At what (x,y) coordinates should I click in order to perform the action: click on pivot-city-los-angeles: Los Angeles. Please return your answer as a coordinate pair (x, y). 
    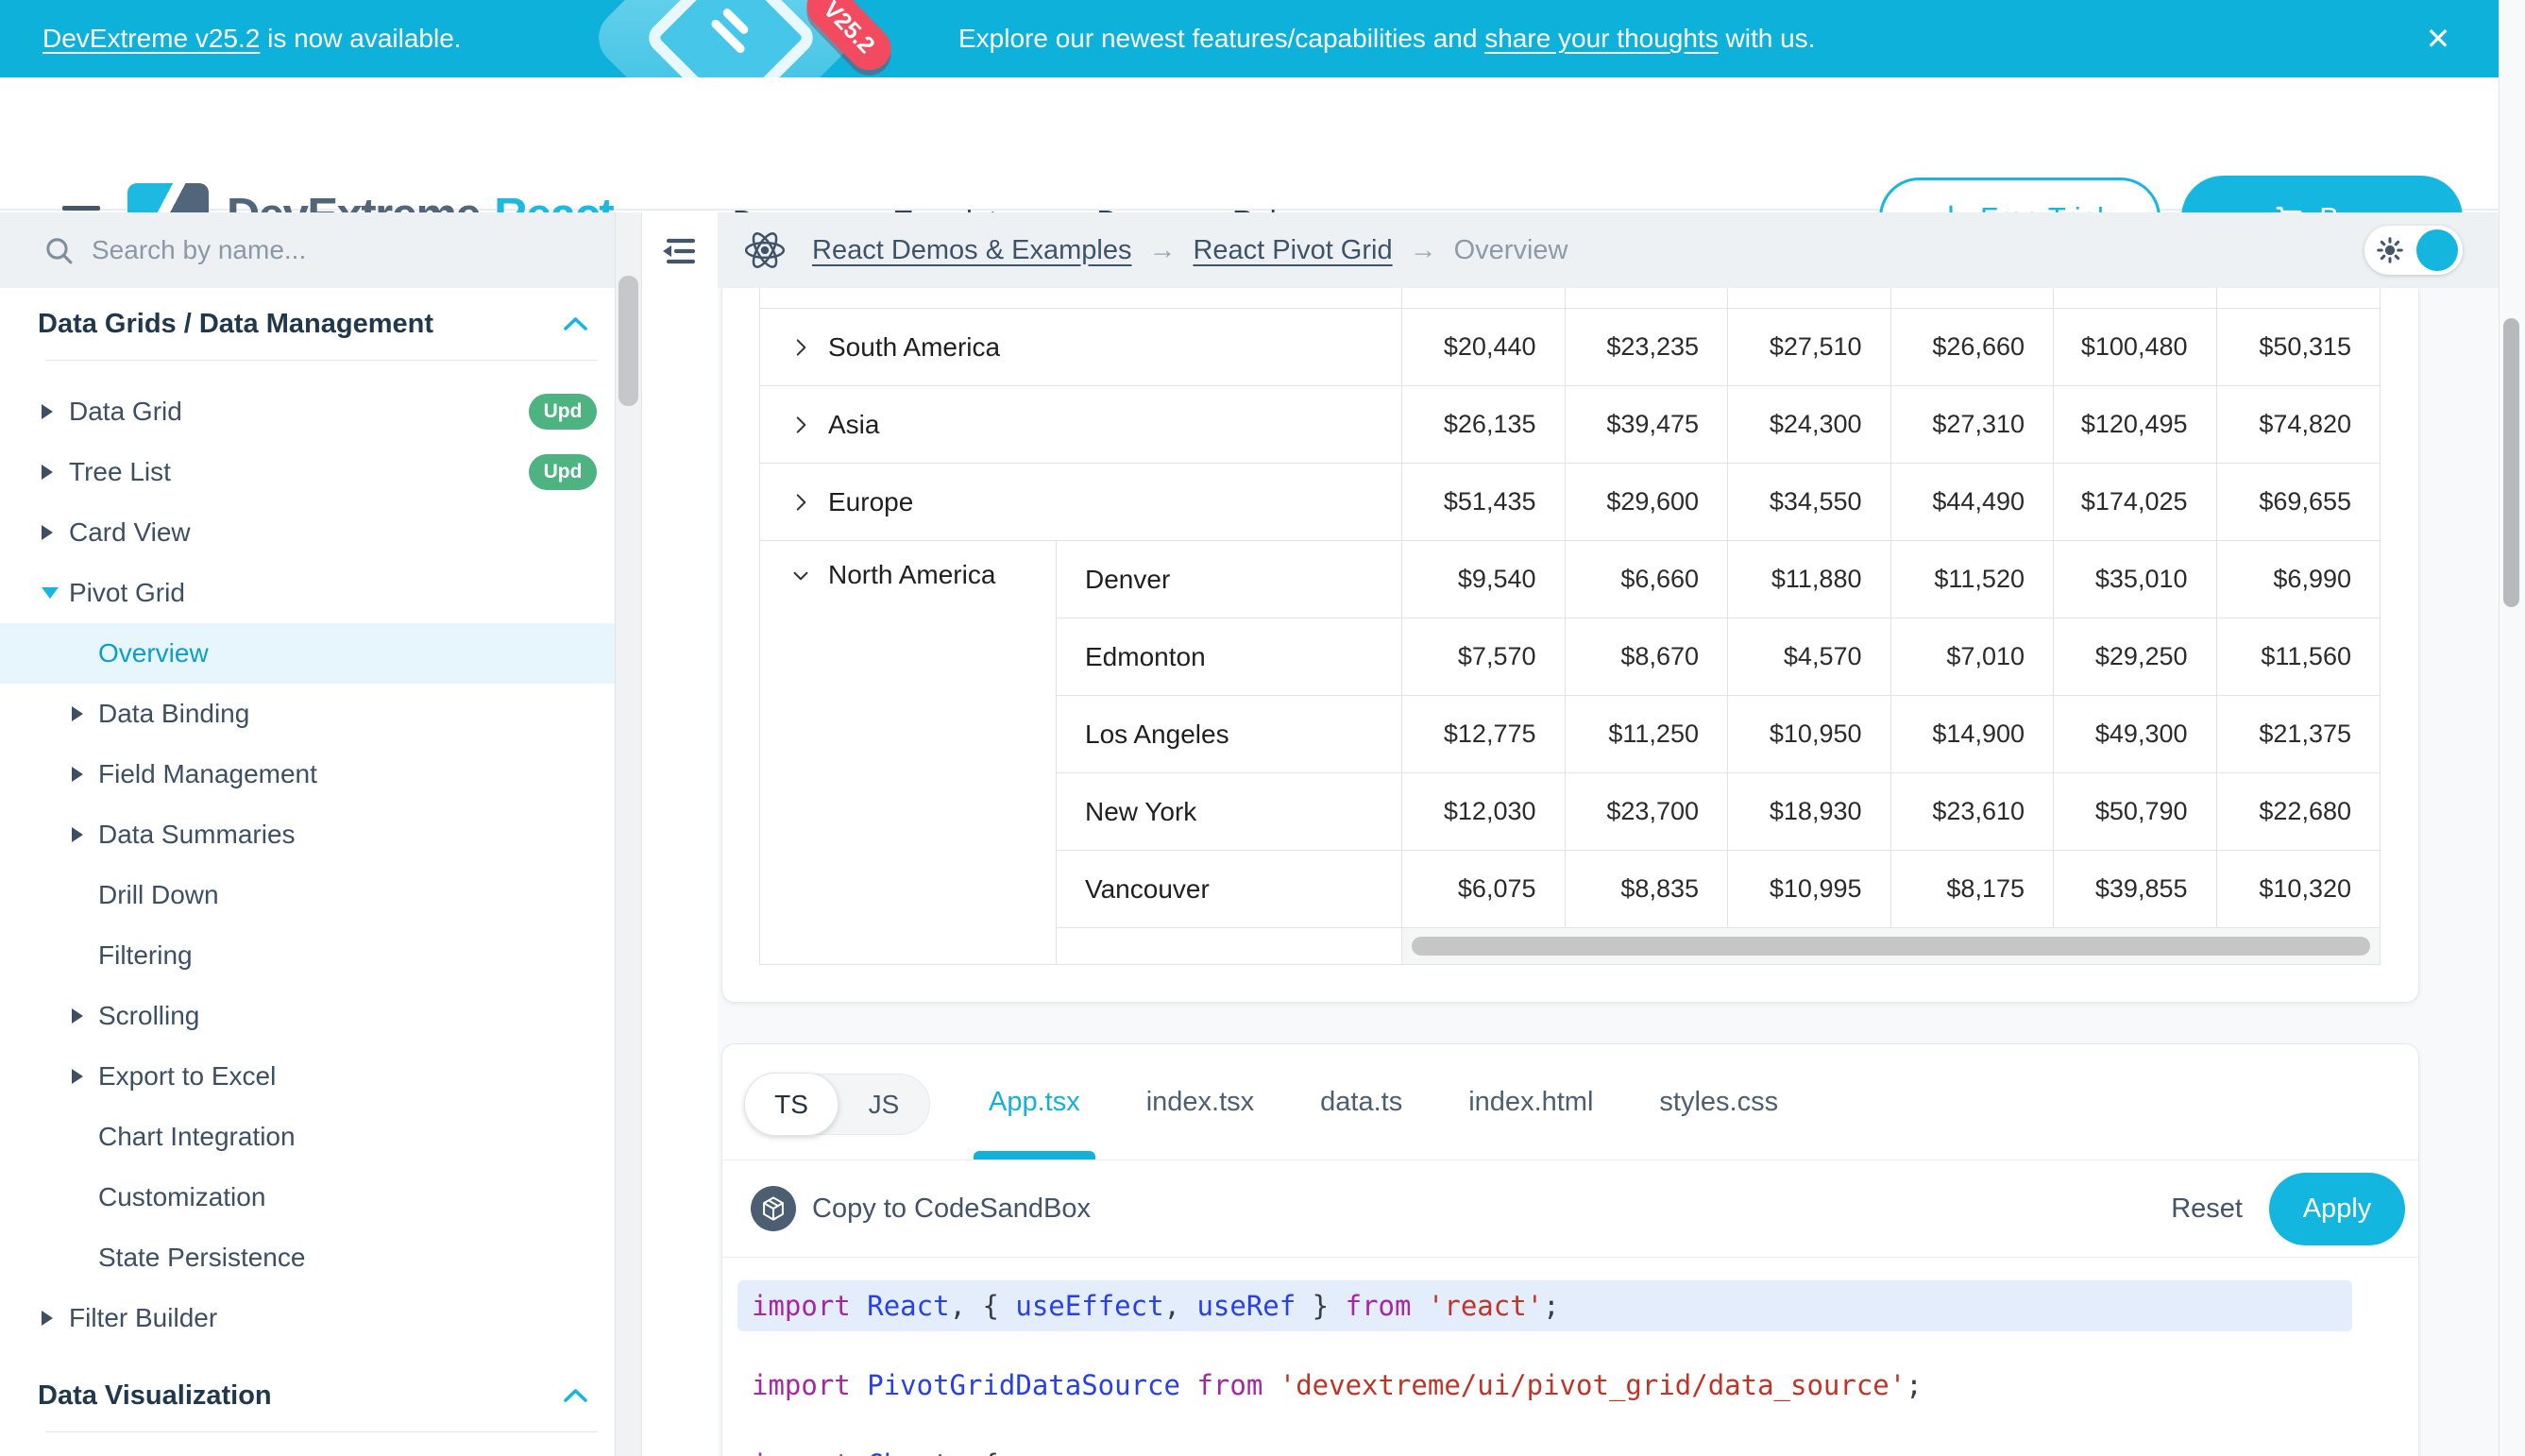
    Looking at the image, I should click on (1229, 734).